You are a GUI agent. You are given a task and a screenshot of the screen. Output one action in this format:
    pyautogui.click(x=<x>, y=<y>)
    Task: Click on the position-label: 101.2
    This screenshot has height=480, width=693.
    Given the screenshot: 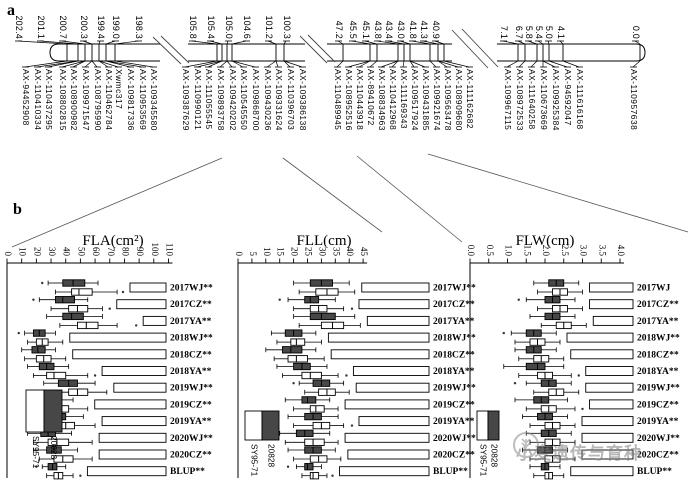 What is the action you would take?
    pyautogui.click(x=269, y=27)
    